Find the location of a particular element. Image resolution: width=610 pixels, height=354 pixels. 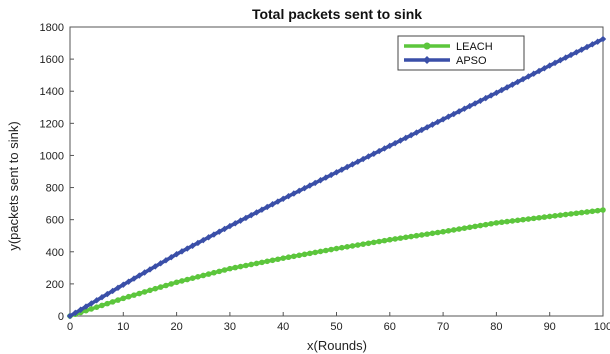

x-tick-label: 0 is located at coordinates (70, 327).